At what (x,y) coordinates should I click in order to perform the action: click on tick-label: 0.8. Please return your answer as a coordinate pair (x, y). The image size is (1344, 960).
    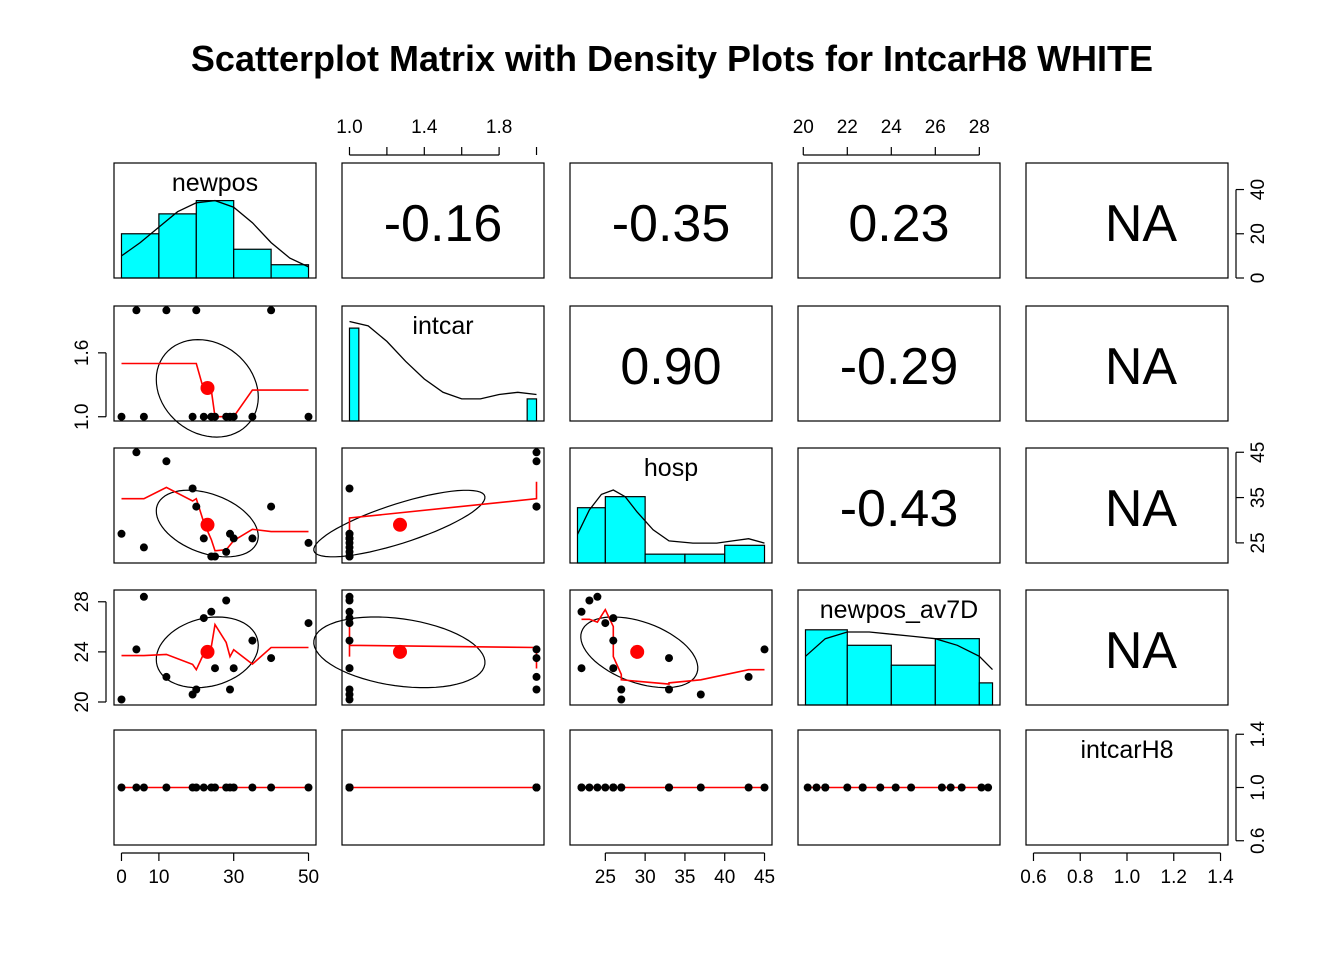
    Looking at the image, I should click on (1080, 877).